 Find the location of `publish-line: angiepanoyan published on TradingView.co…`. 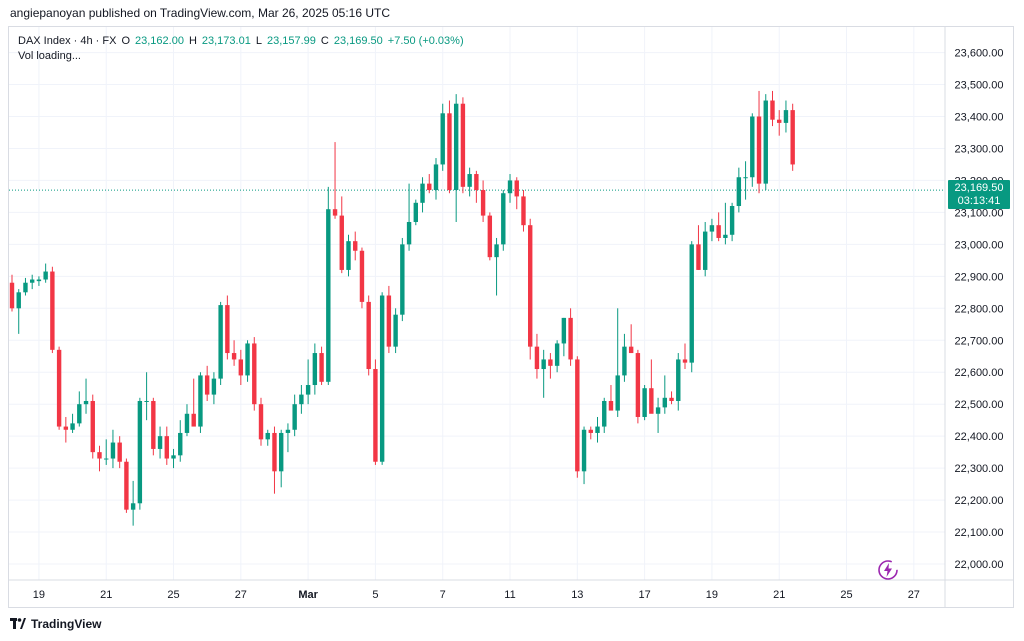

publish-line: angiepanoyan published on TradingView.co… is located at coordinates (200, 13).